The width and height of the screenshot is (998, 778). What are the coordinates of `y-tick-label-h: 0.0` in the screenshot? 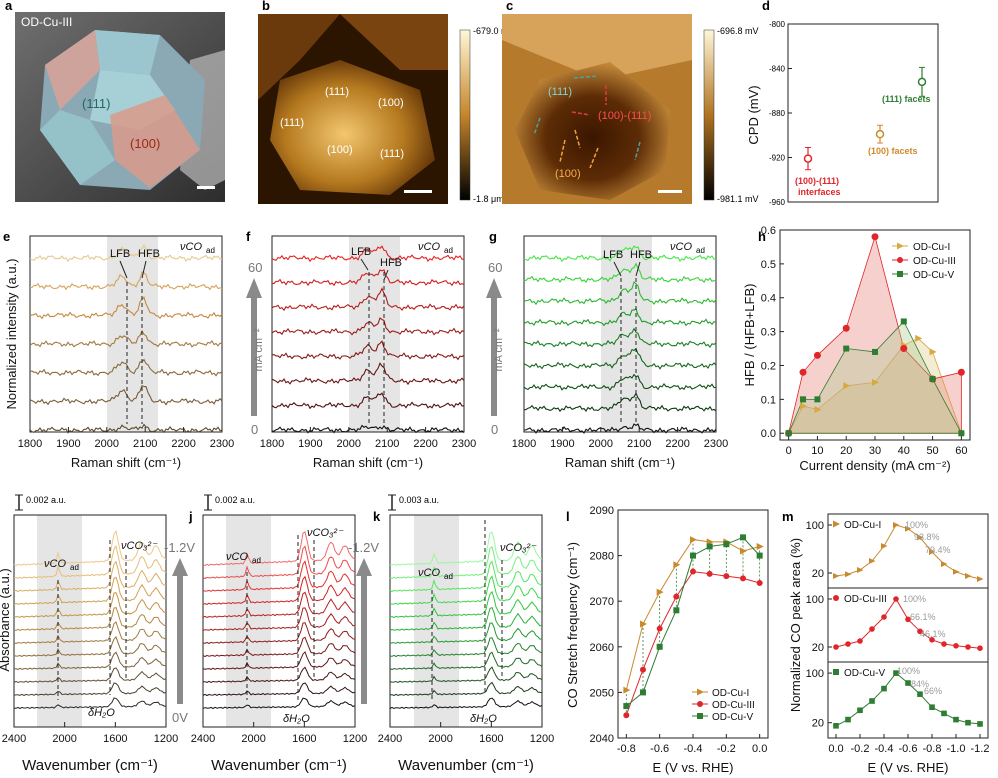 It's located at (768, 434).